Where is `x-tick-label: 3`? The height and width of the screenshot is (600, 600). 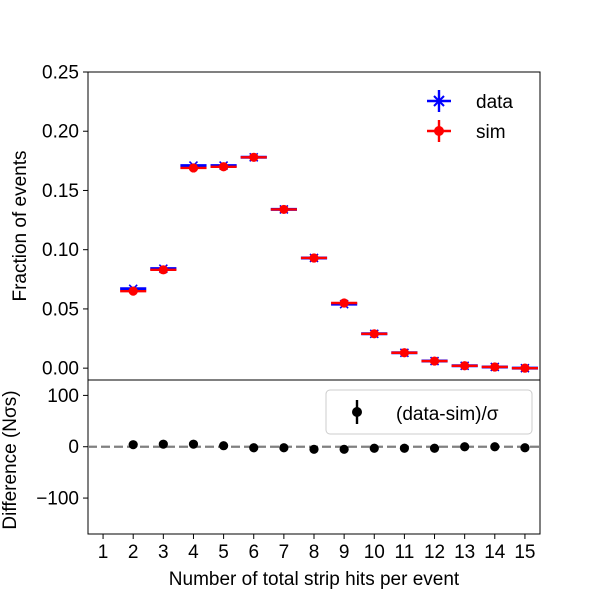 x-tick-label: 3 is located at coordinates (163, 552).